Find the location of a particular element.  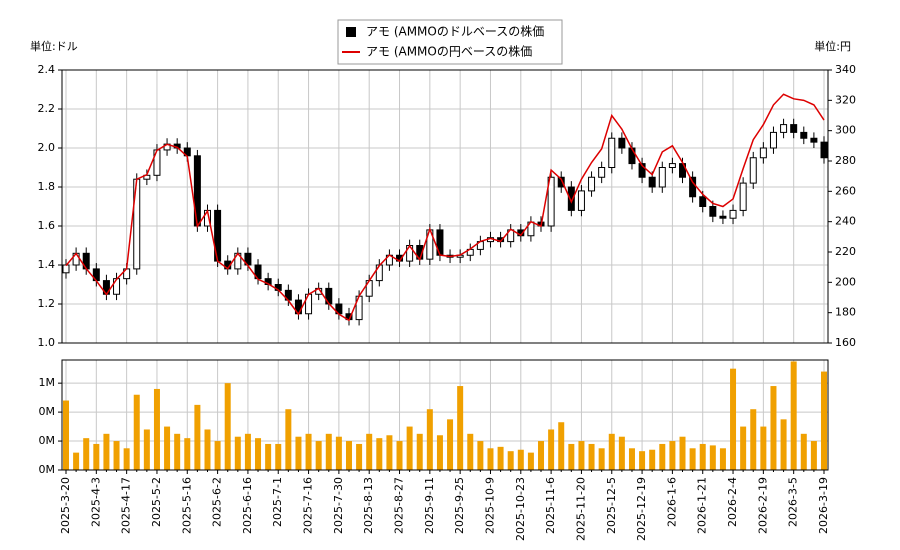

y2-tick-label: 220 is located at coordinates (845, 251).